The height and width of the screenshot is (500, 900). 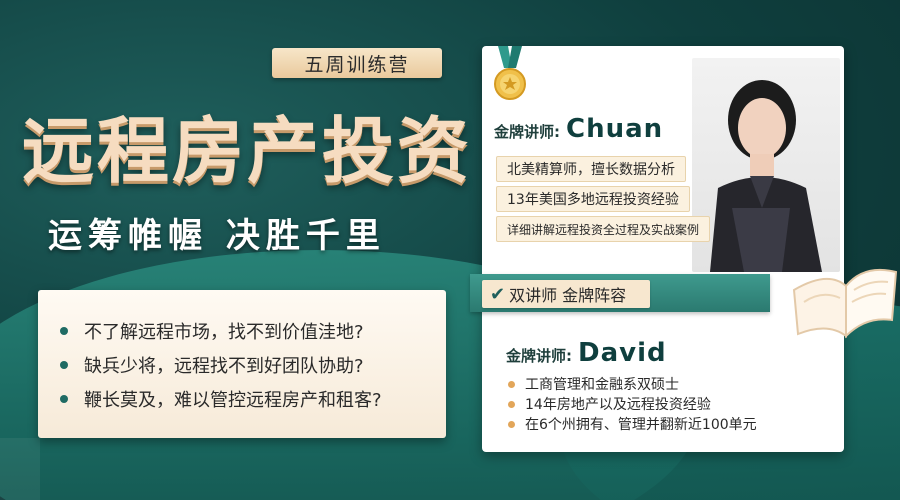 I want to click on corner-decoration, so click(x=20, y=469).